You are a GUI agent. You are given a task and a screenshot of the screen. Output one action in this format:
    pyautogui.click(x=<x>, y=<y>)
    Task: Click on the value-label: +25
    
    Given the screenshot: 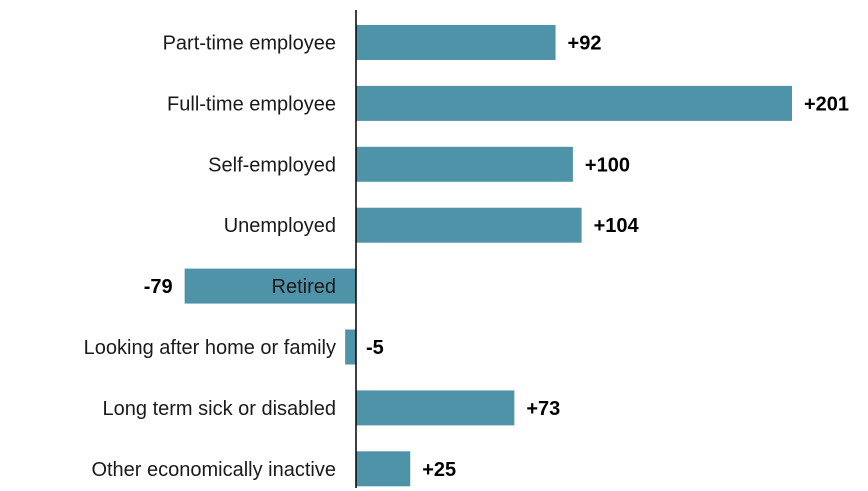 What is the action you would take?
    pyautogui.click(x=439, y=470)
    